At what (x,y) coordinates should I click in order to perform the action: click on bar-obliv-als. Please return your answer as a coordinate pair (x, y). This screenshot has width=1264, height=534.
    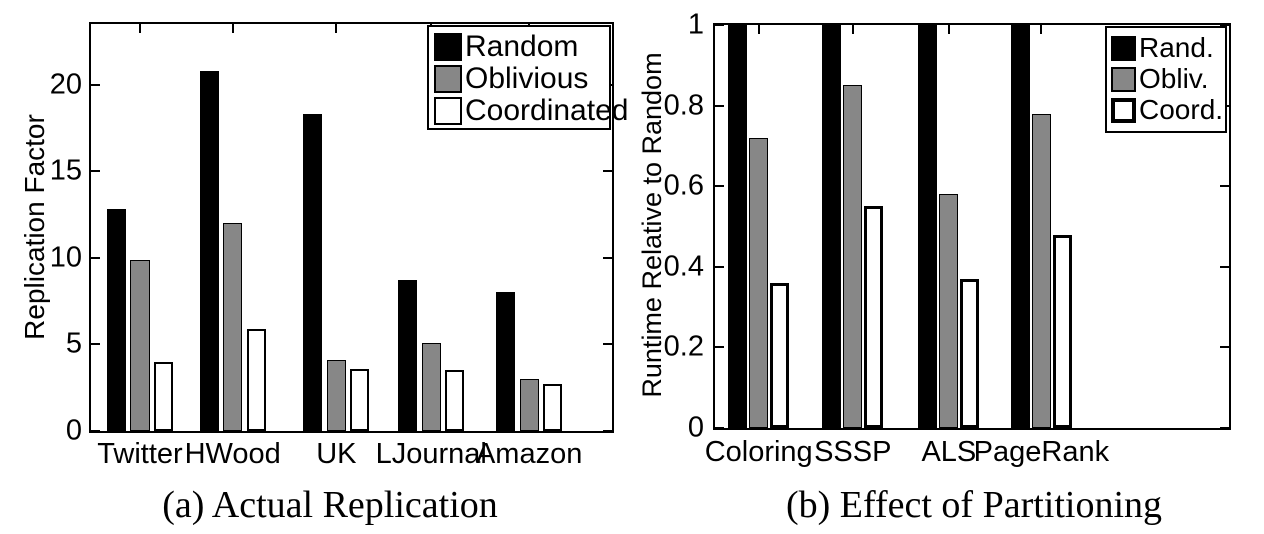
    Looking at the image, I should click on (949, 311).